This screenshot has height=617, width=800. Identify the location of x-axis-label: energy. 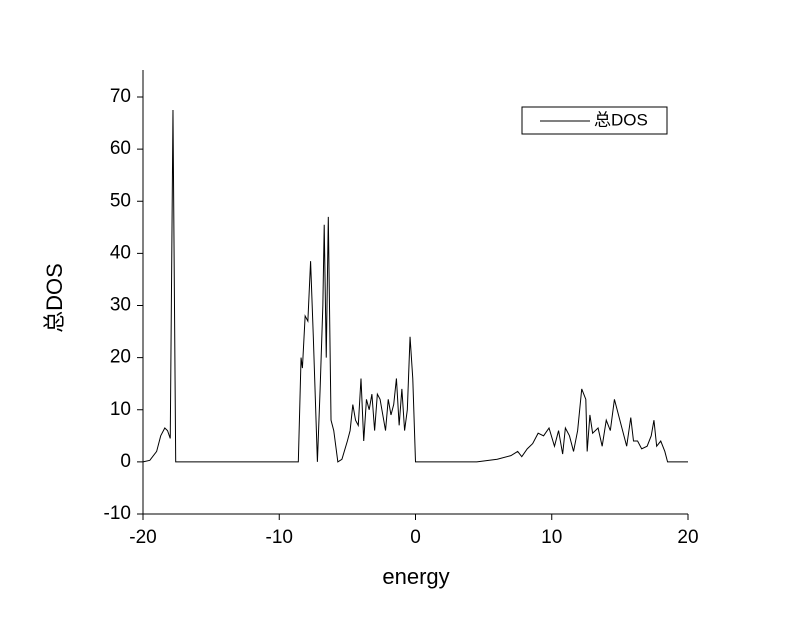
(415, 576).